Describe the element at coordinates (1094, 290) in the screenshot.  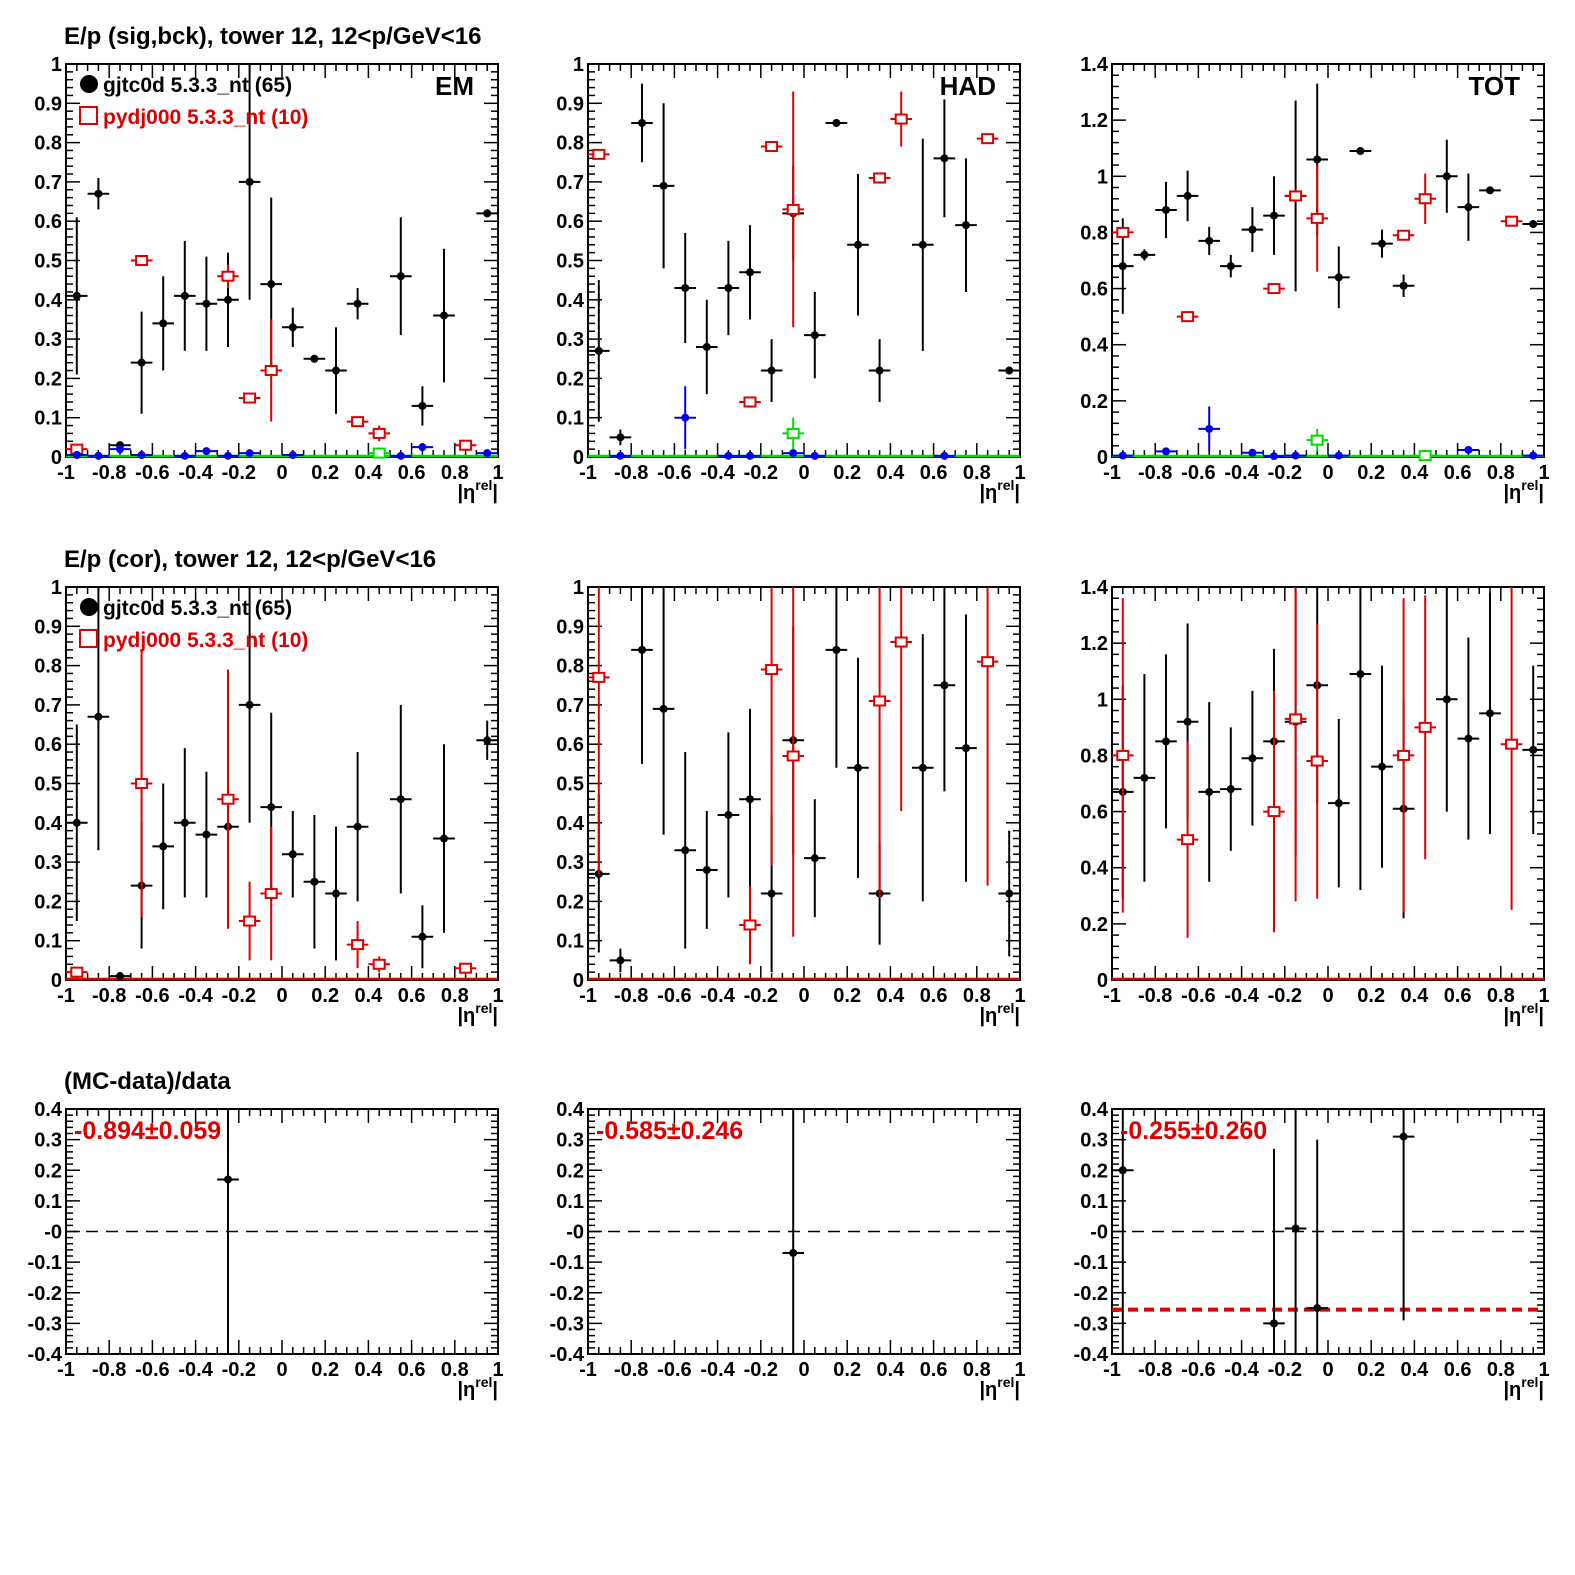
I see `y-tick-label: 0.6` at that location.